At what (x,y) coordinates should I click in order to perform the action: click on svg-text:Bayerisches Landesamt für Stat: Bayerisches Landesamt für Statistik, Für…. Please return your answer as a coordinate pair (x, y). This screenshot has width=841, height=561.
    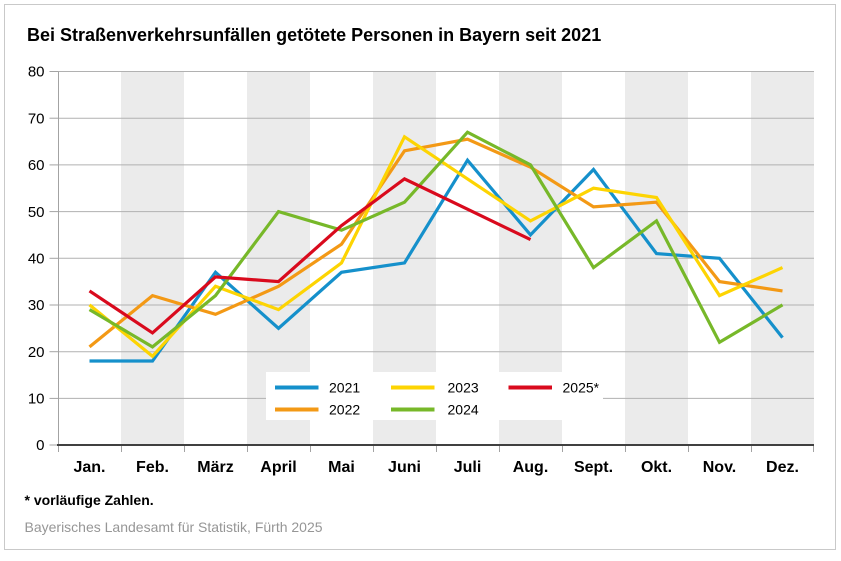
    Looking at the image, I should click on (174, 527).